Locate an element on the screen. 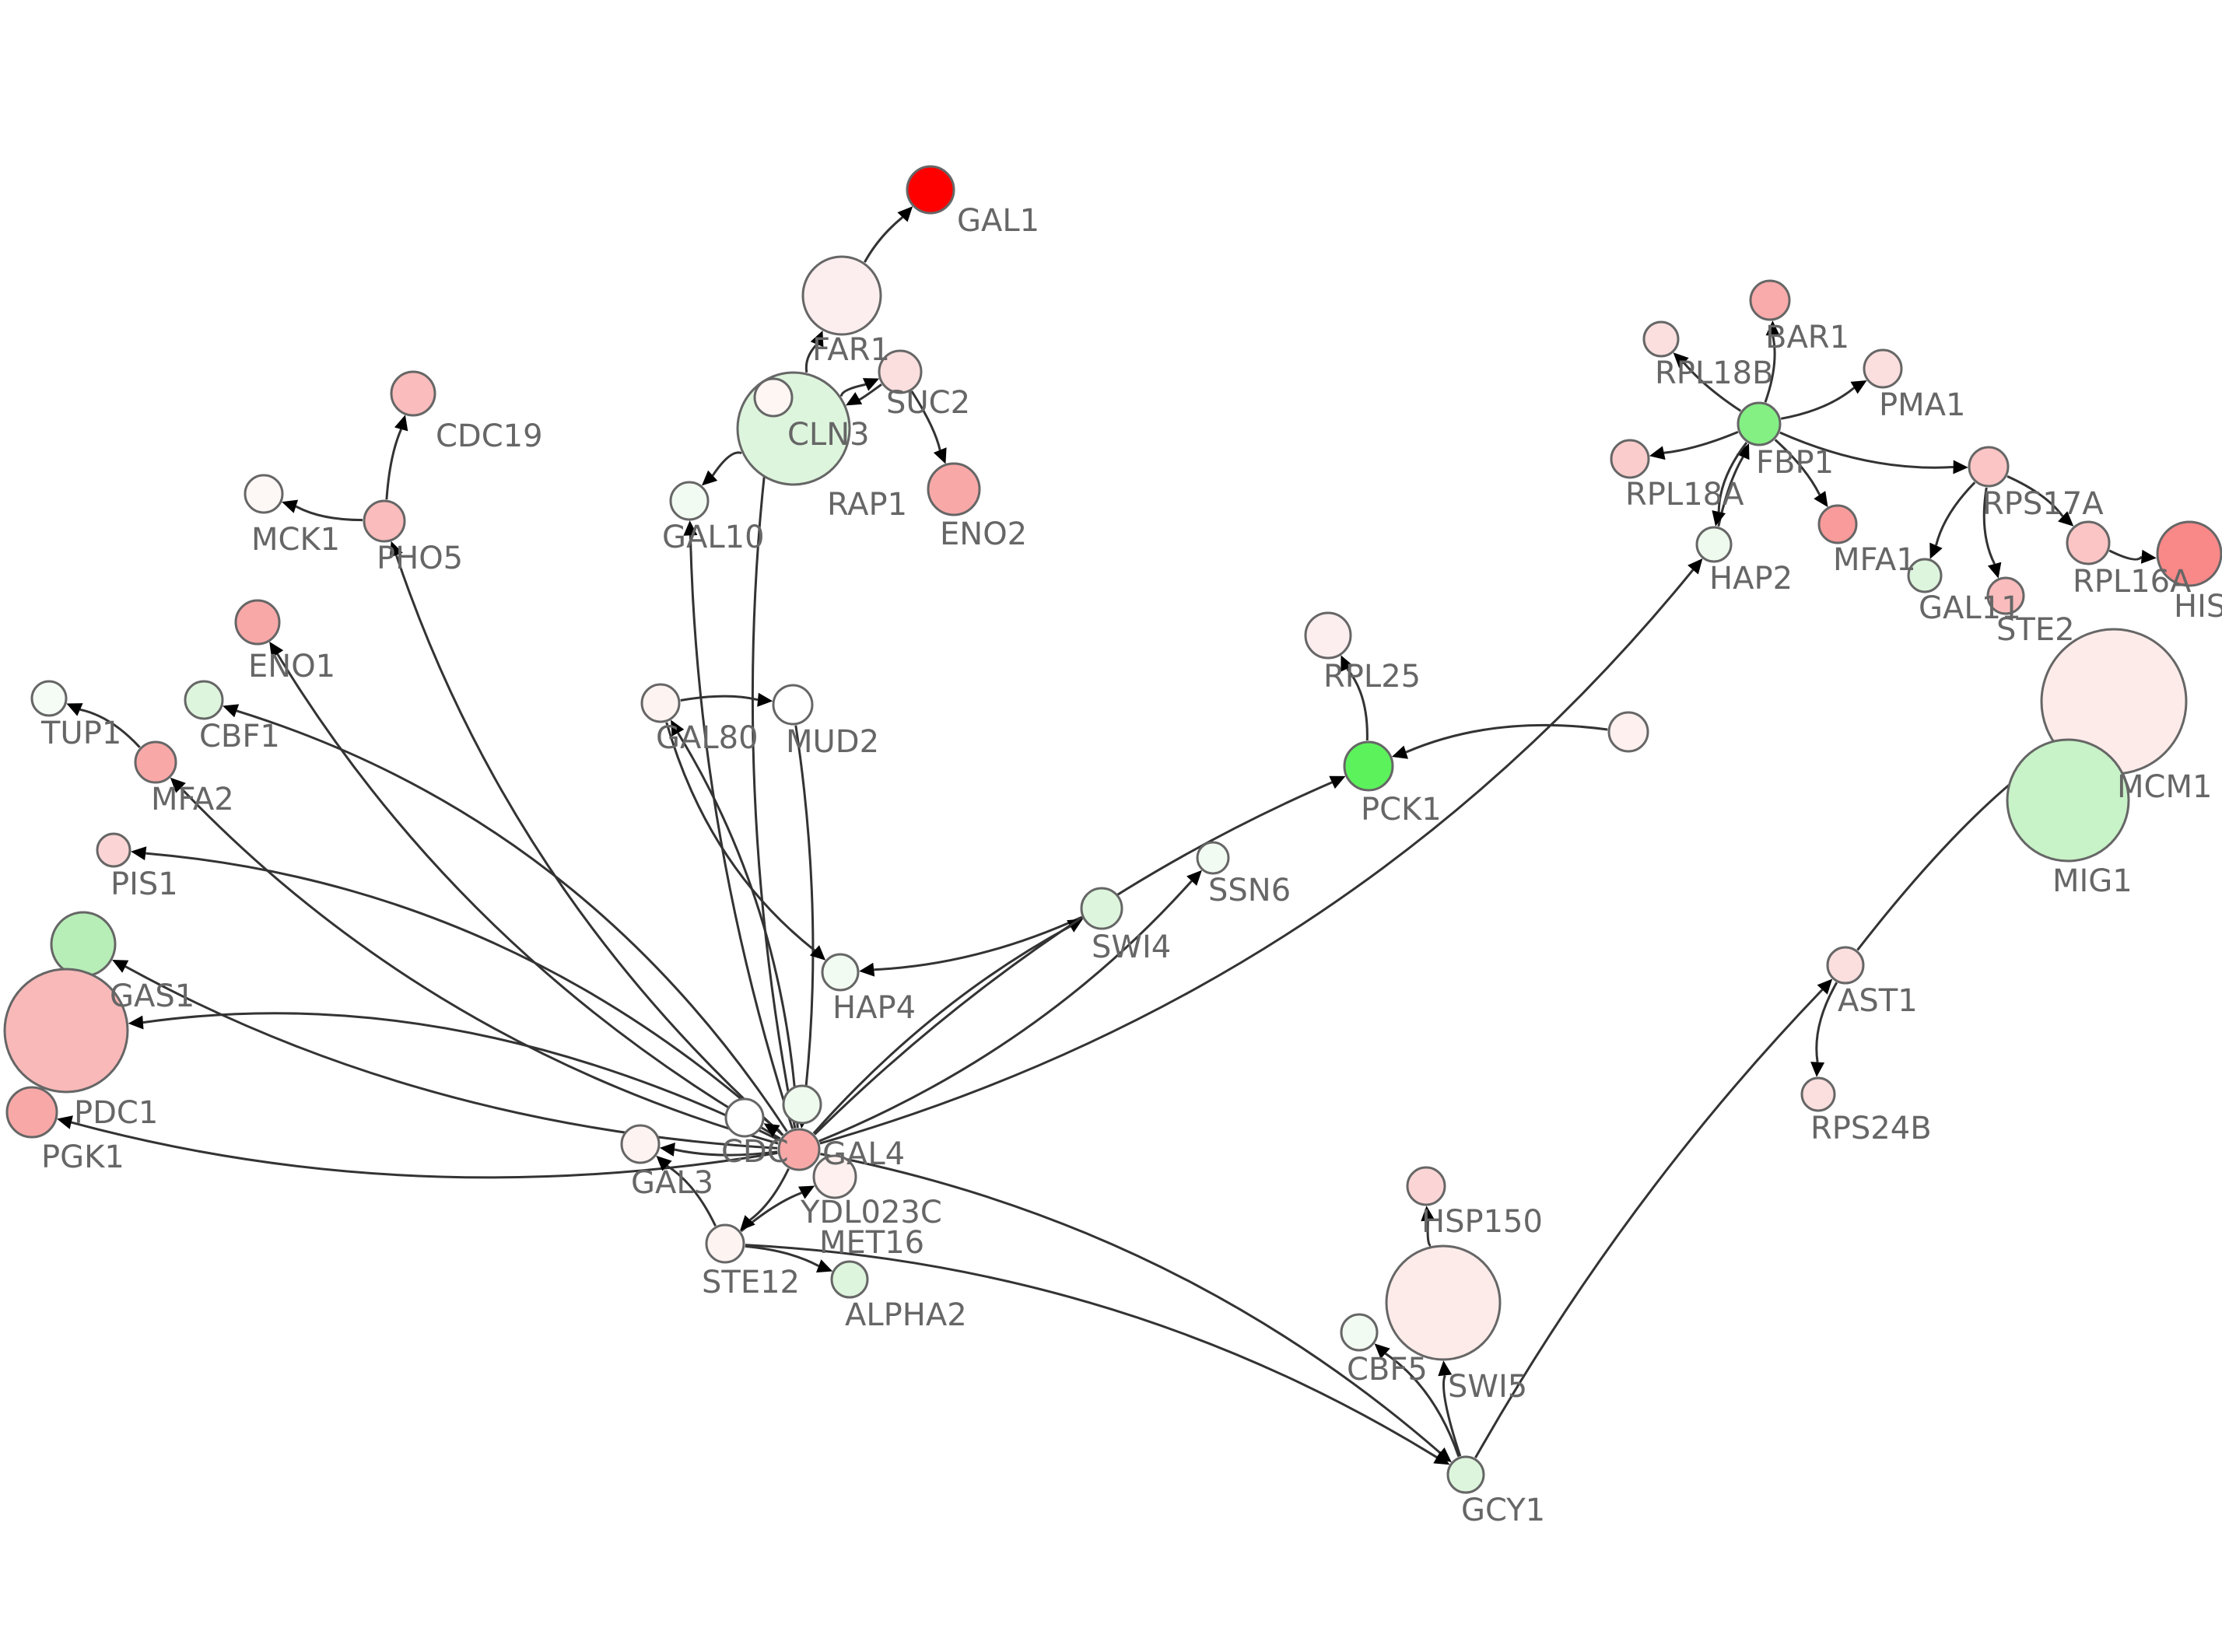  node-pck1 is located at coordinates (1368, 766).